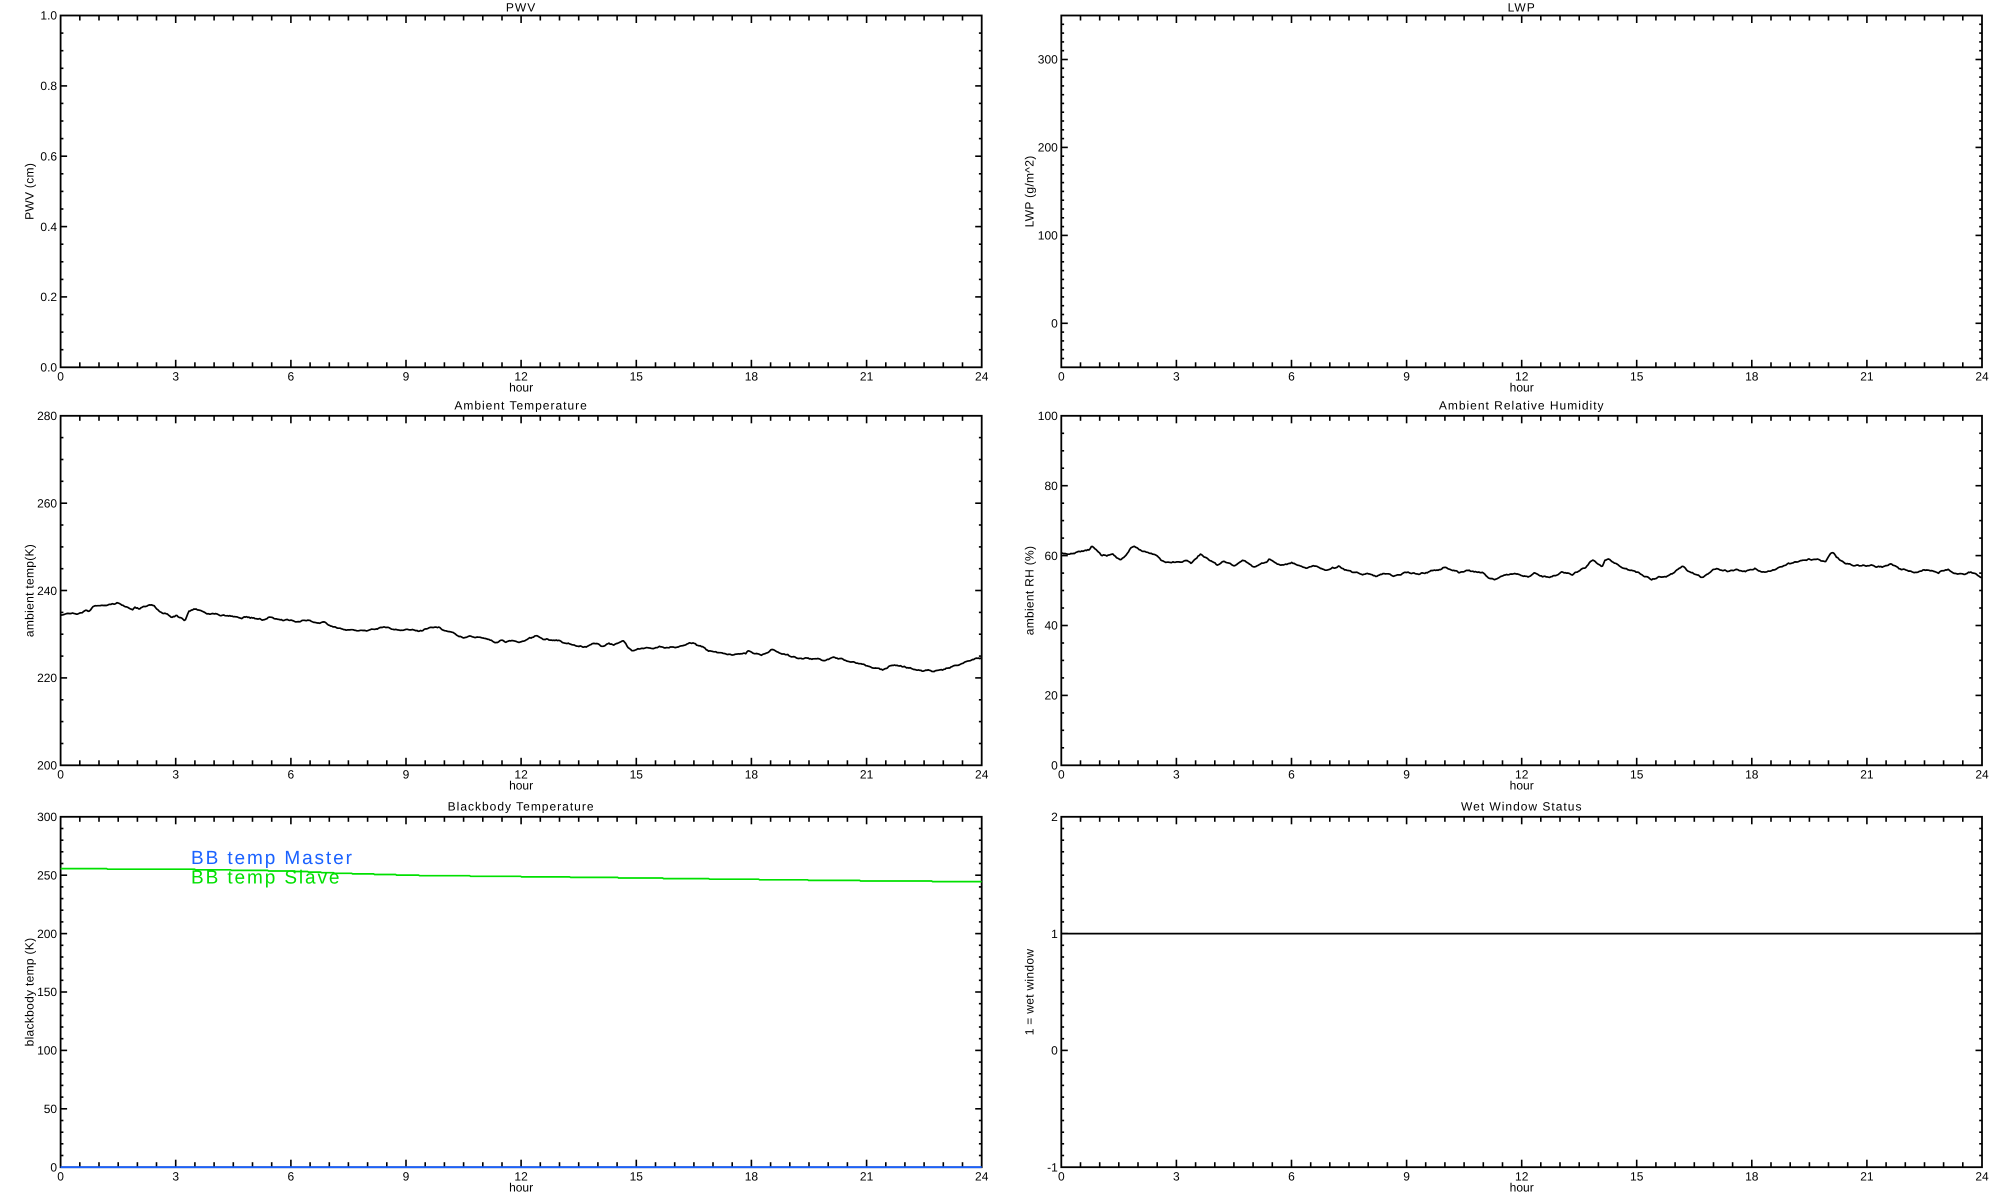 The height and width of the screenshot is (1200, 2000). What do you see at coordinates (48, 297) in the screenshot?
I see `svg-text: 0.2` at bounding box center [48, 297].